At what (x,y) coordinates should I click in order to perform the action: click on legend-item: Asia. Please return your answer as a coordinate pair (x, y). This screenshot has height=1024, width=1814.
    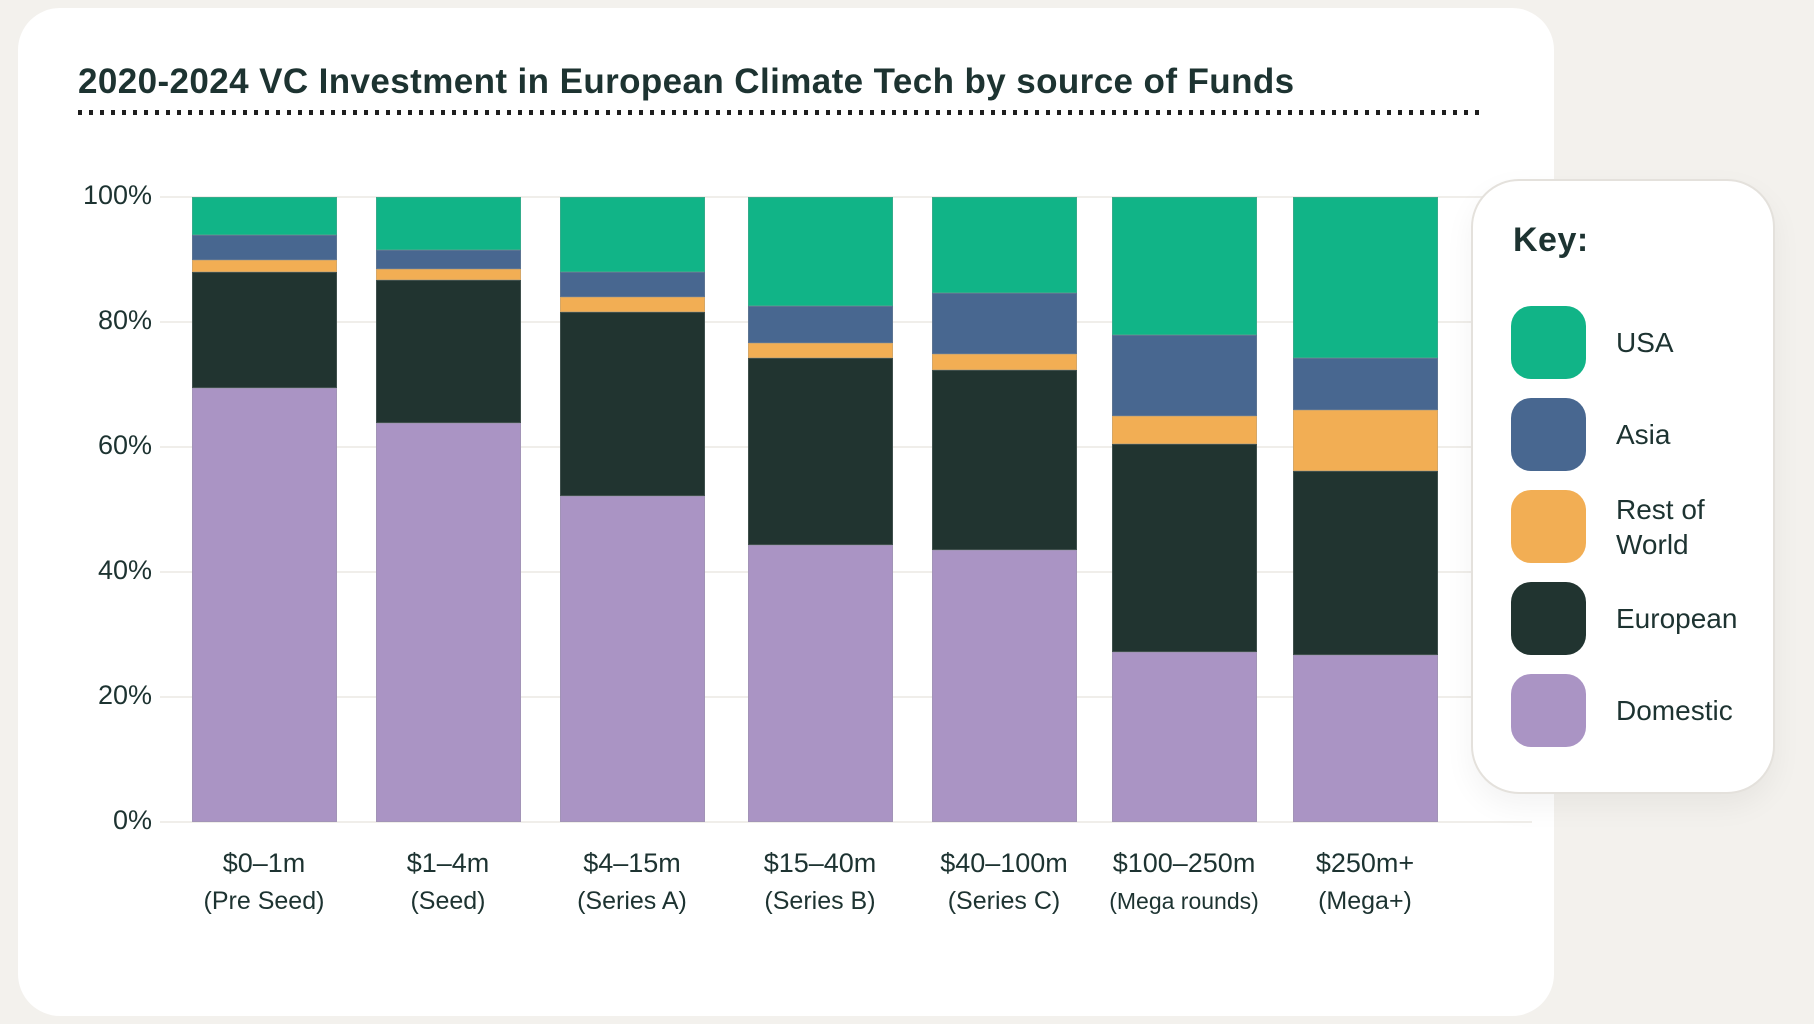
    Looking at the image, I should click on (1626, 434).